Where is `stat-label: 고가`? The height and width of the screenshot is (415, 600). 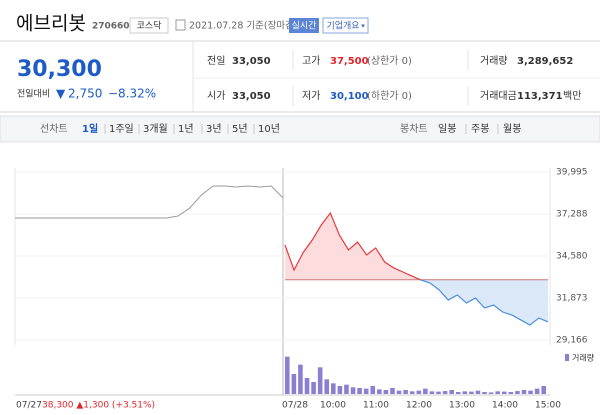 stat-label: 고가 is located at coordinates (311, 61).